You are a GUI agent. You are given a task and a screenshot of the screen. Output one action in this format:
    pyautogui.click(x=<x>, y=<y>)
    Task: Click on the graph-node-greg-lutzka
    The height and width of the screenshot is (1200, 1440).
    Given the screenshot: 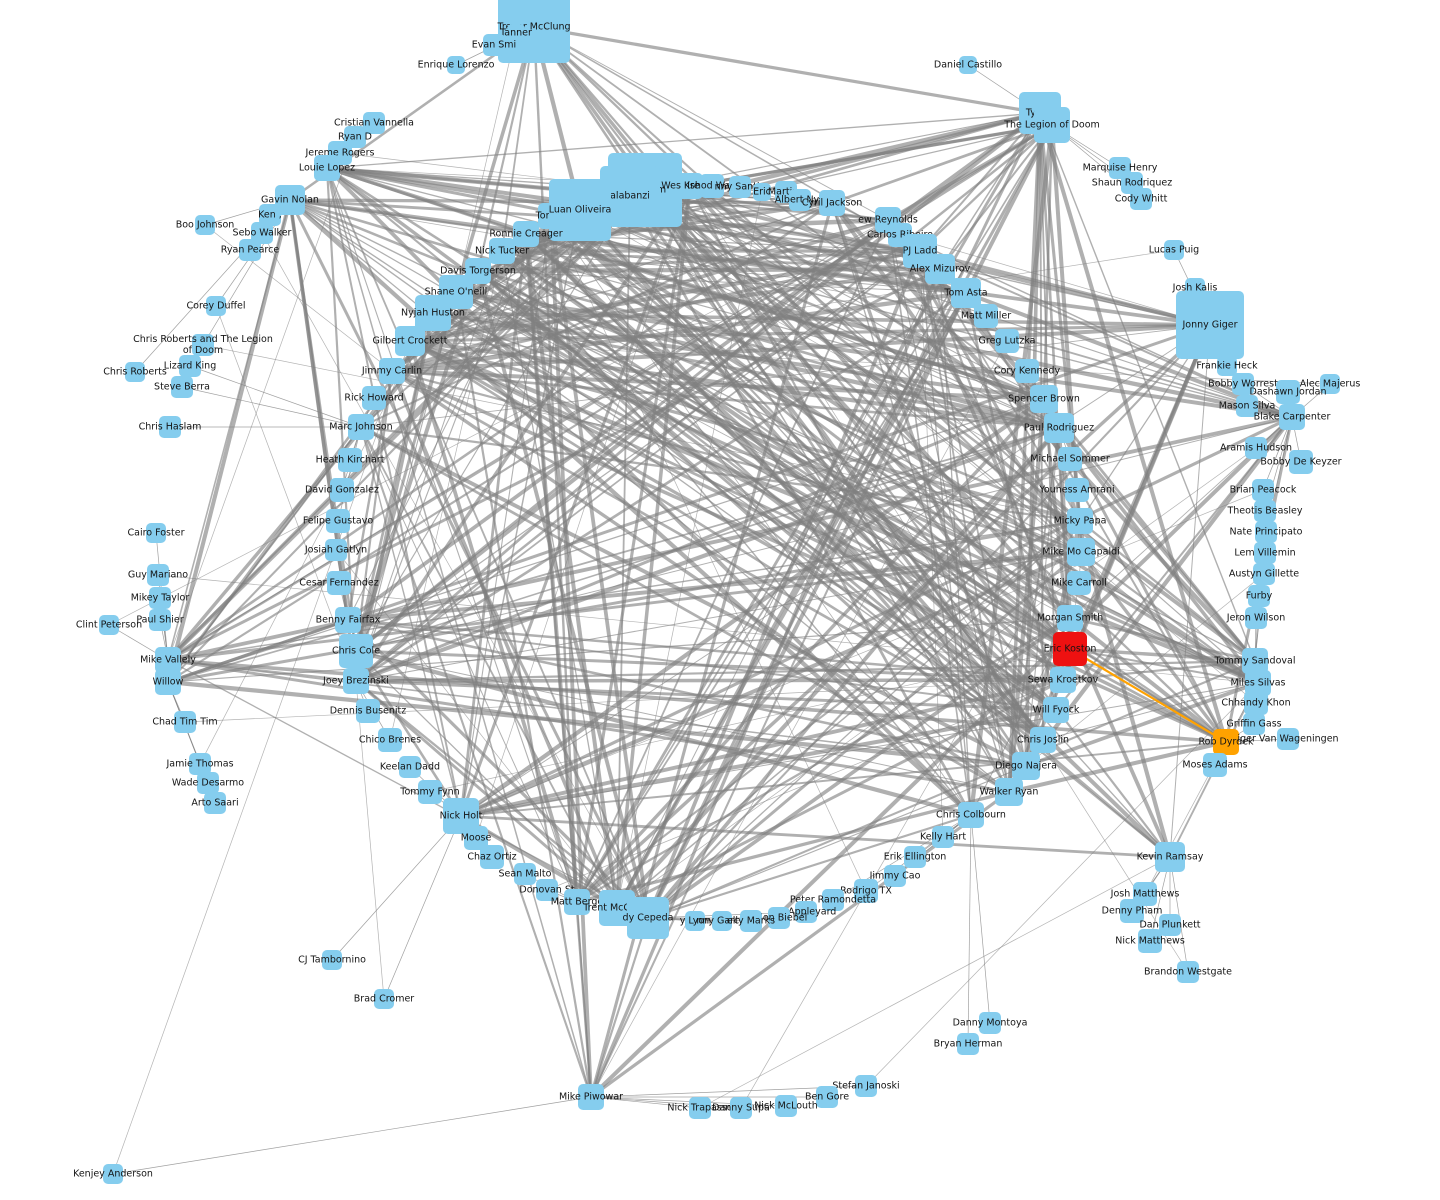 What is the action you would take?
    pyautogui.click(x=1007, y=341)
    